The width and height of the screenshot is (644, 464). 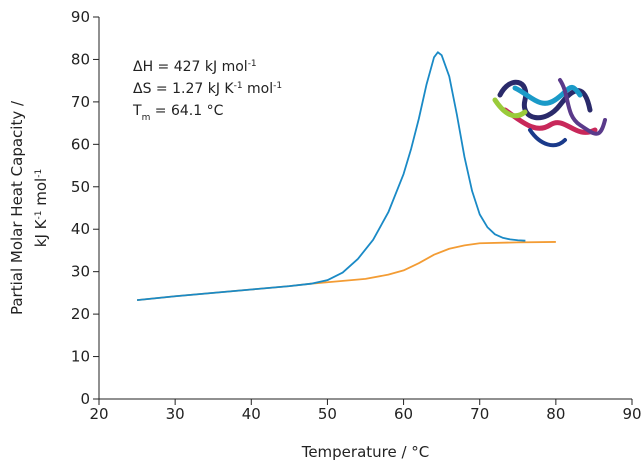 I want to click on y-tick-label: 80, so click(x=80, y=59).